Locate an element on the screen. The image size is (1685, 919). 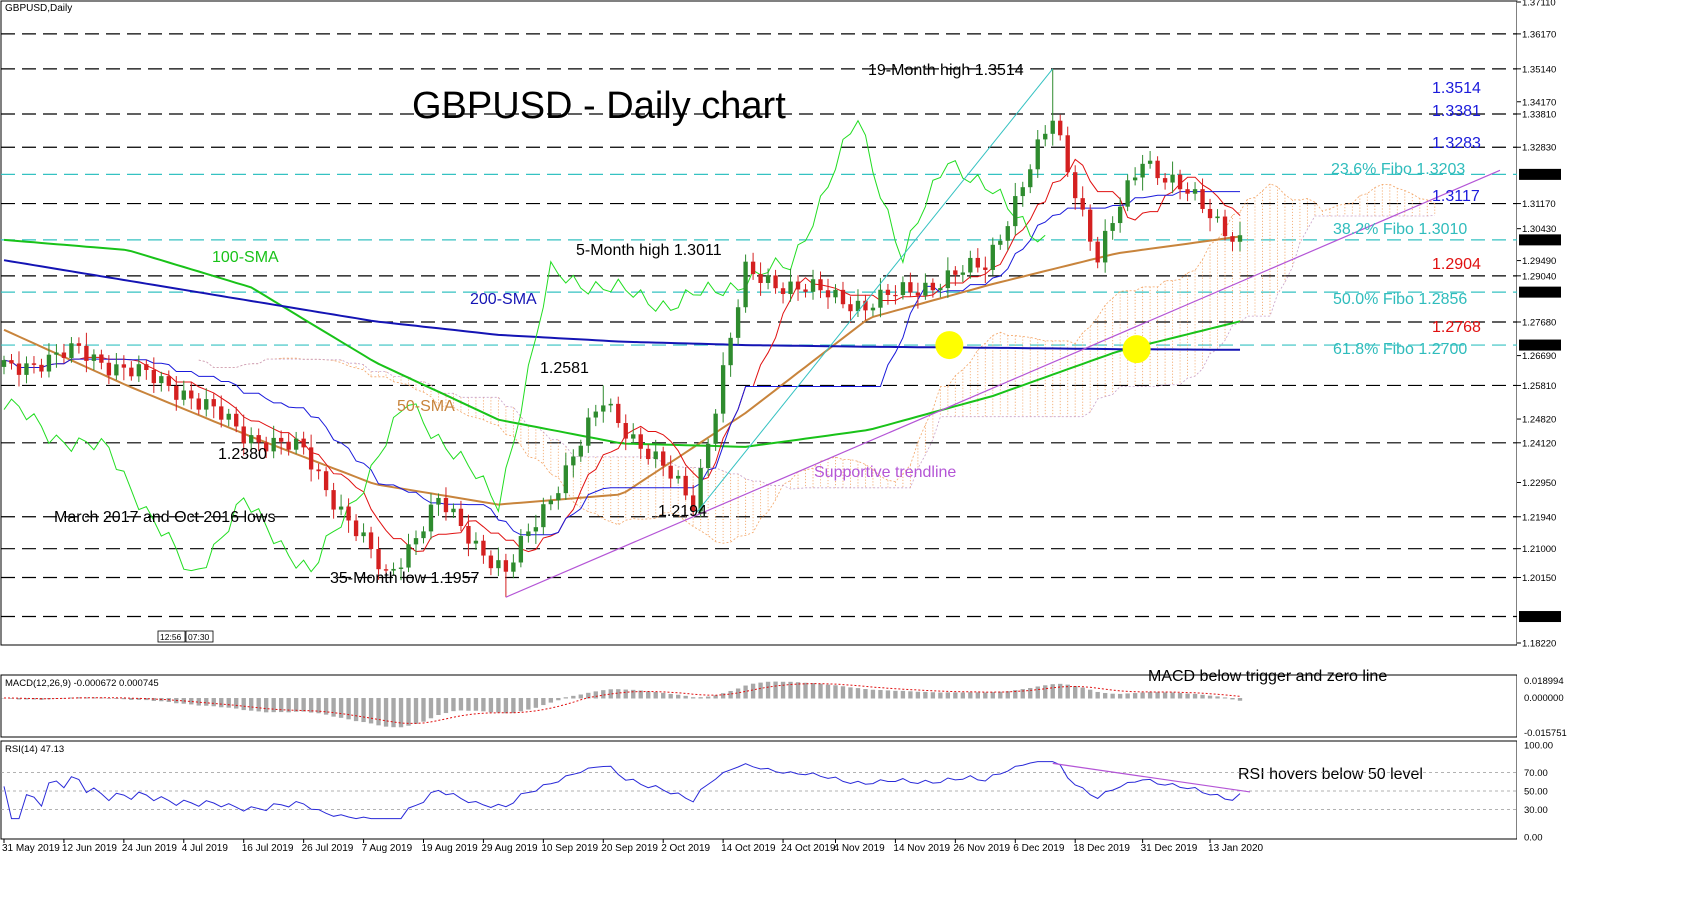
annotation-1-2581: 1.2581 is located at coordinates (564, 368).